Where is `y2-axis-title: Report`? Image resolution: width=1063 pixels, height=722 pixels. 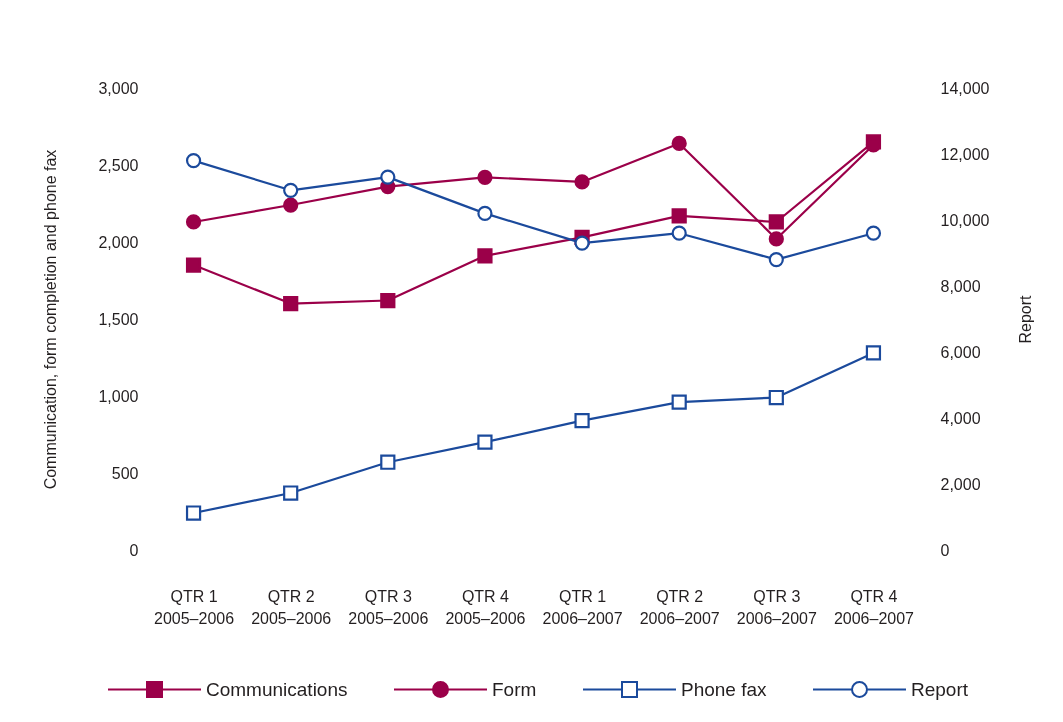 y2-axis-title: Report is located at coordinates (1025, 319).